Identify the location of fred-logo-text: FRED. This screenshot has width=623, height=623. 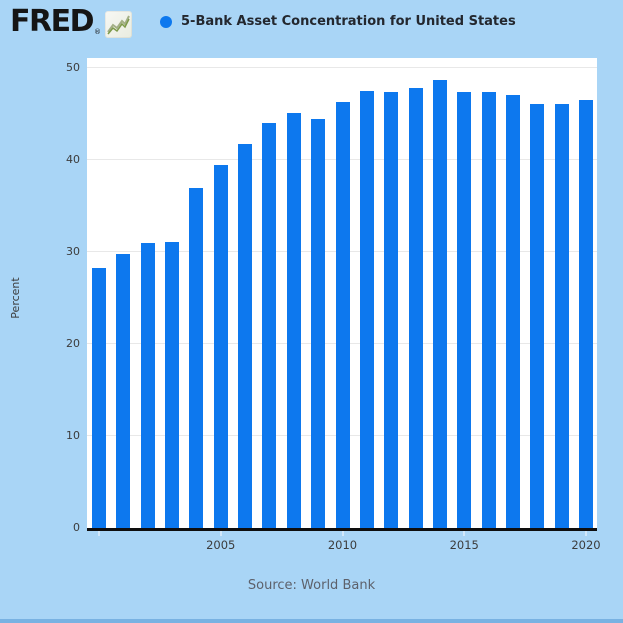
(52, 21).